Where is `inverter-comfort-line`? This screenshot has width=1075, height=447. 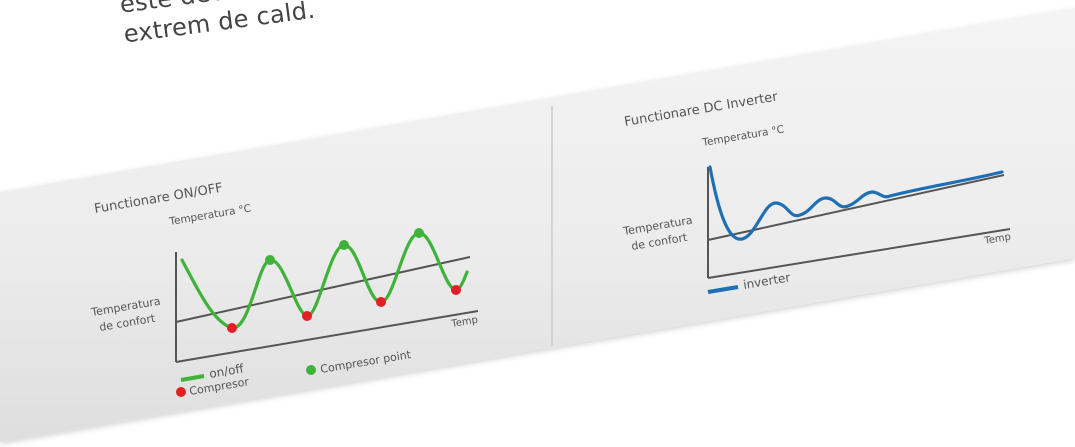 inverter-comfort-line is located at coordinates (856, 207).